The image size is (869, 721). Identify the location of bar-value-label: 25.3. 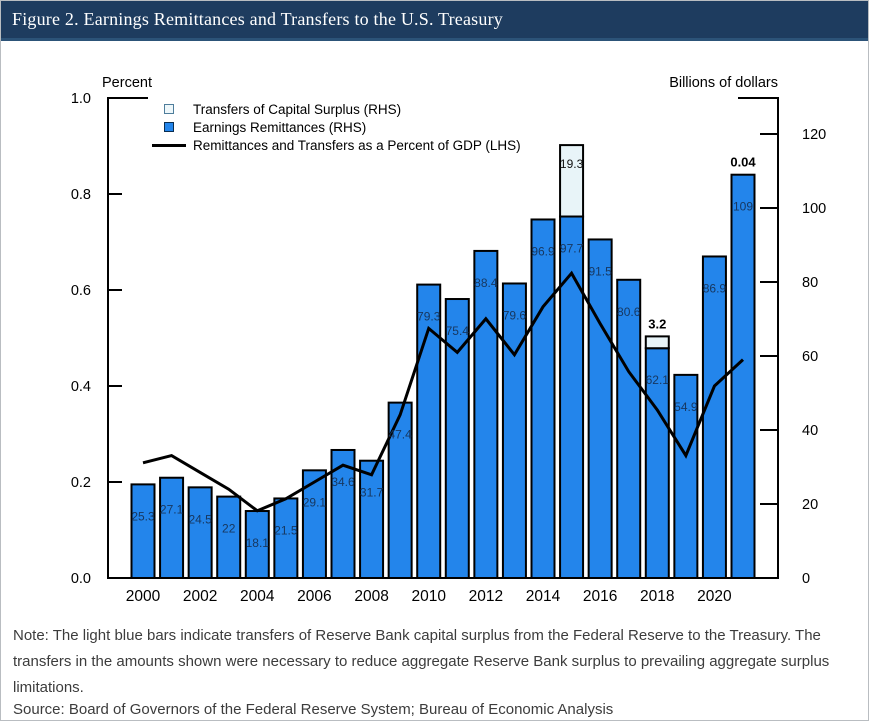
(143, 516).